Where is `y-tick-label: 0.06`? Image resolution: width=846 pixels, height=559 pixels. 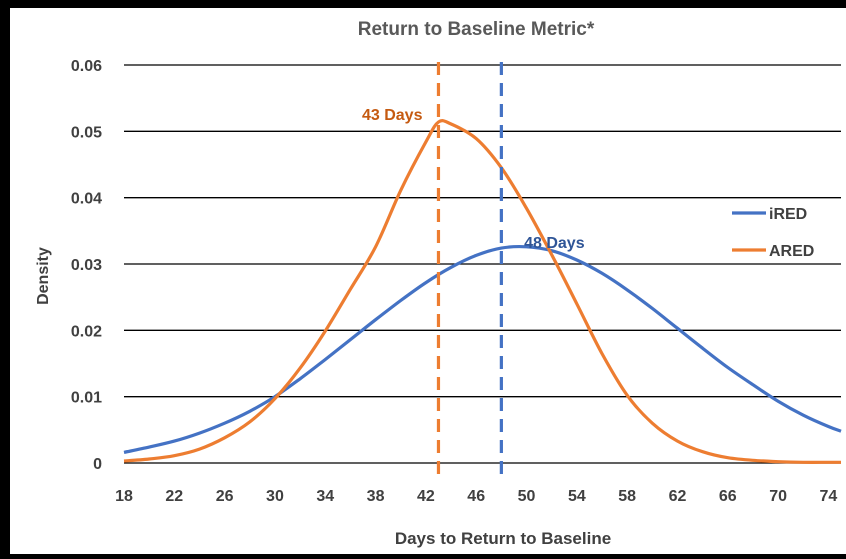 y-tick-label: 0.06 is located at coordinates (86, 66).